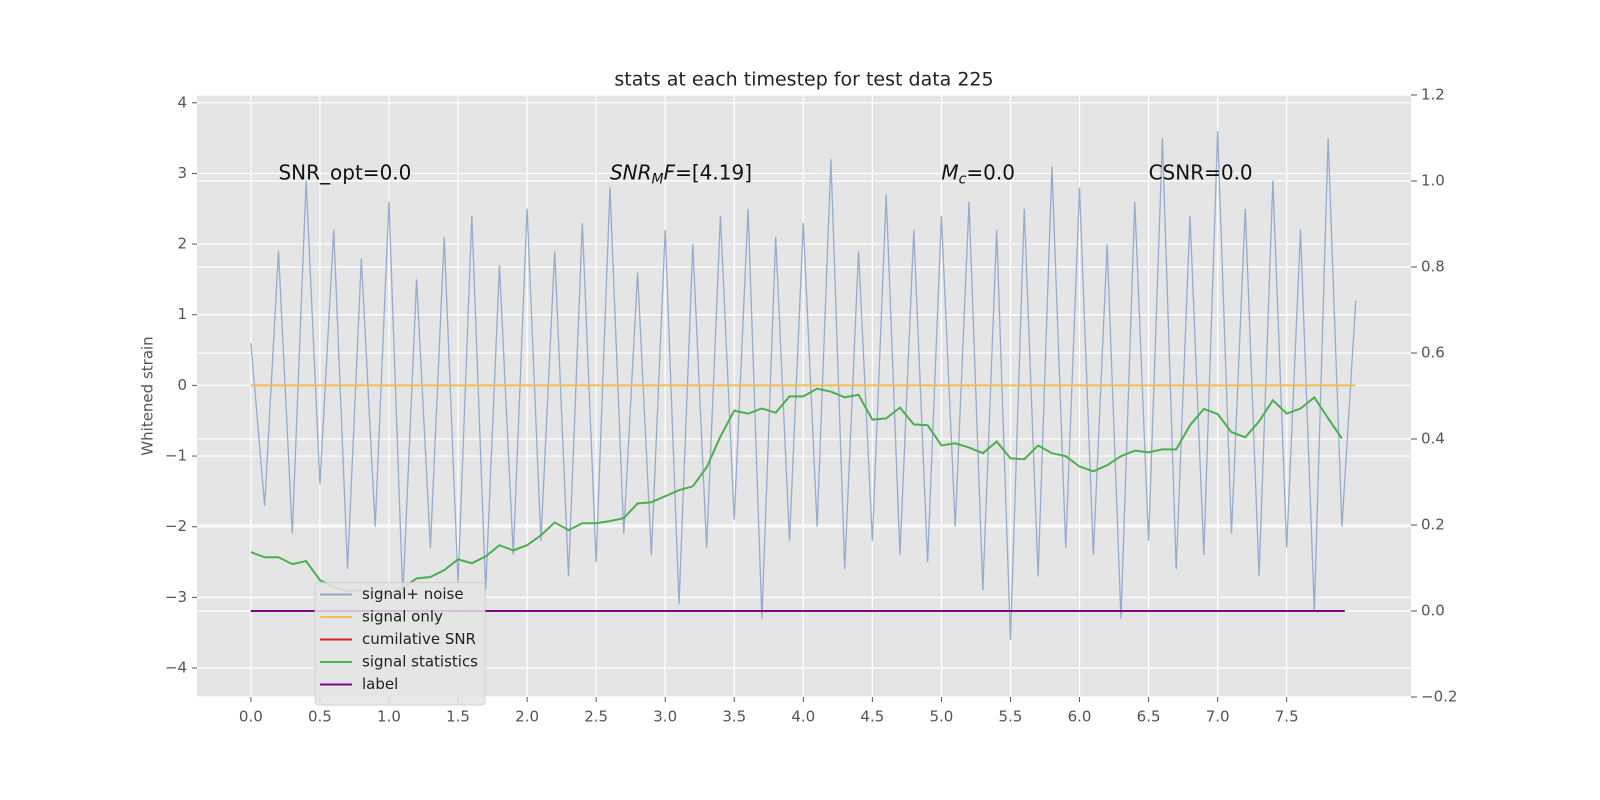 The width and height of the screenshot is (1600, 800). I want to click on x-tick-label: 1.5, so click(458, 717).